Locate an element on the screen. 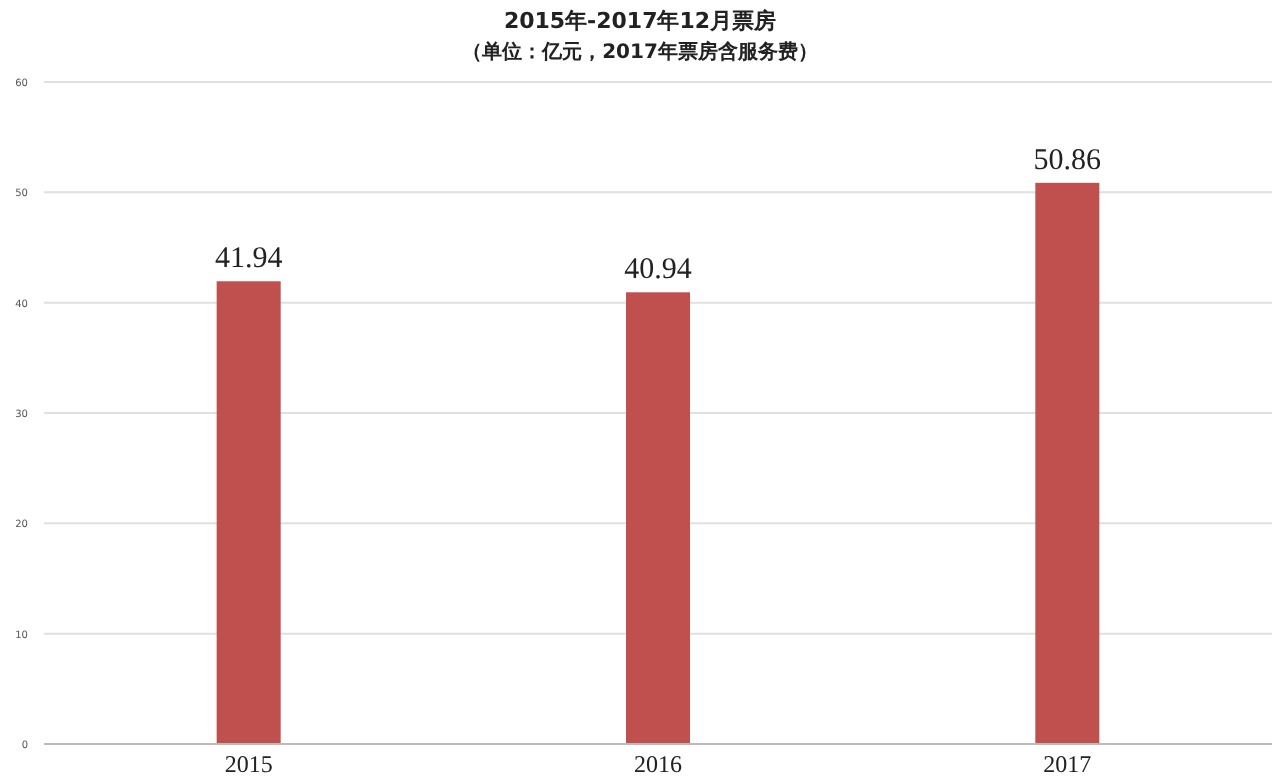  x-tick-label: 2016 is located at coordinates (658, 764).